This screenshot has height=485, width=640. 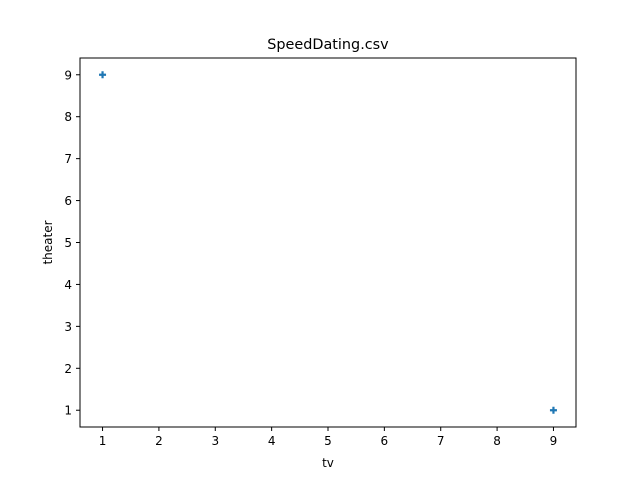 What do you see at coordinates (215, 441) in the screenshot?
I see `x-tick-label: 3` at bounding box center [215, 441].